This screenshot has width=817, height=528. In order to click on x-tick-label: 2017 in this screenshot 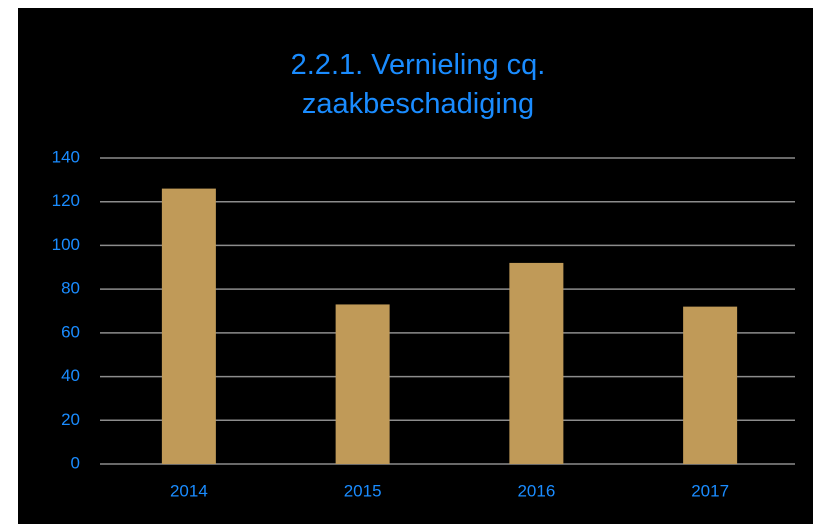, I will do `click(710, 490)`.